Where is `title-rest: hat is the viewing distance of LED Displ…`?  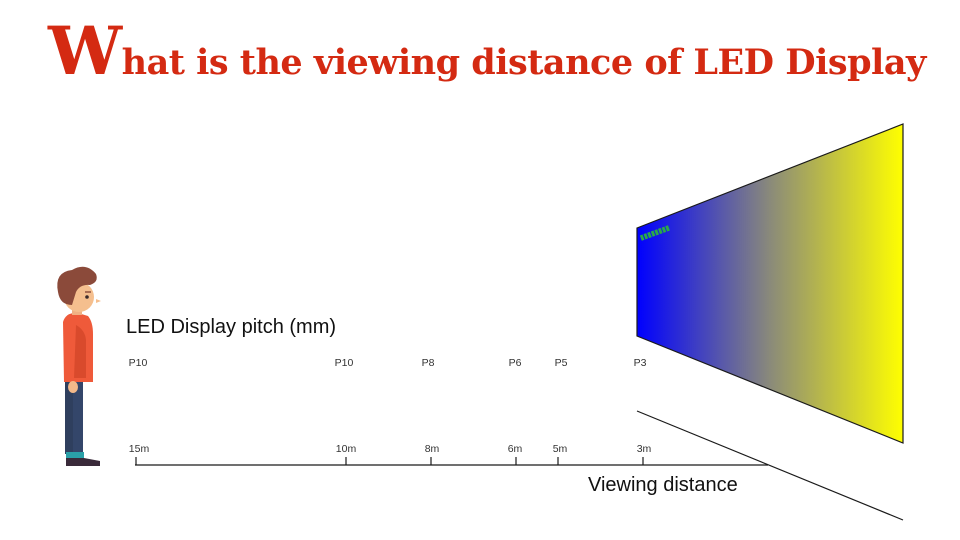
title-rest: hat is the viewing distance of LED Displ… is located at coordinates (524, 62).